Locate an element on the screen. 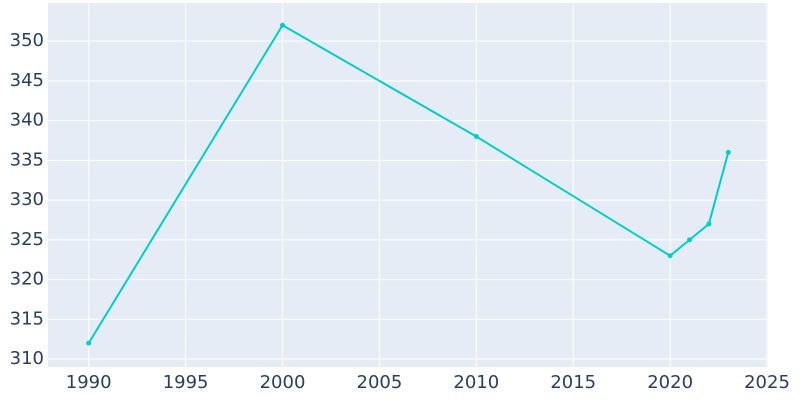 This screenshot has width=800, height=400. y-tick-label: 315 is located at coordinates (27, 318).